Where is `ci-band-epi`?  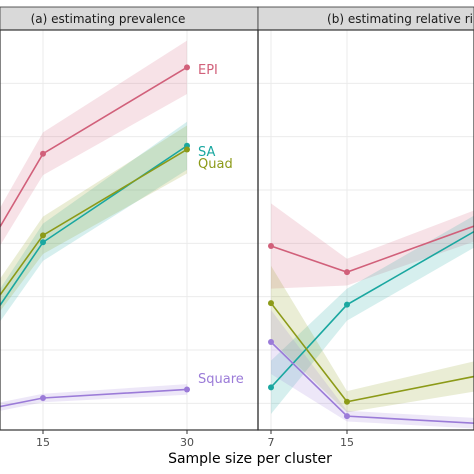
ci-band-epi is located at coordinates (372, 246).